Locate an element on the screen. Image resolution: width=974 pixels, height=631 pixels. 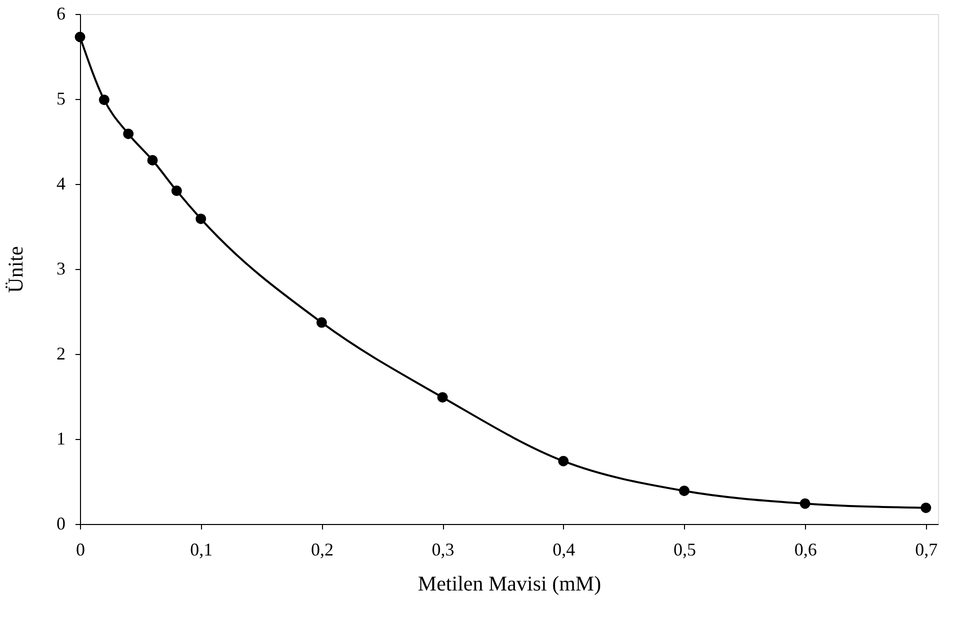
y-tick-label: 0 is located at coordinates (61, 524).